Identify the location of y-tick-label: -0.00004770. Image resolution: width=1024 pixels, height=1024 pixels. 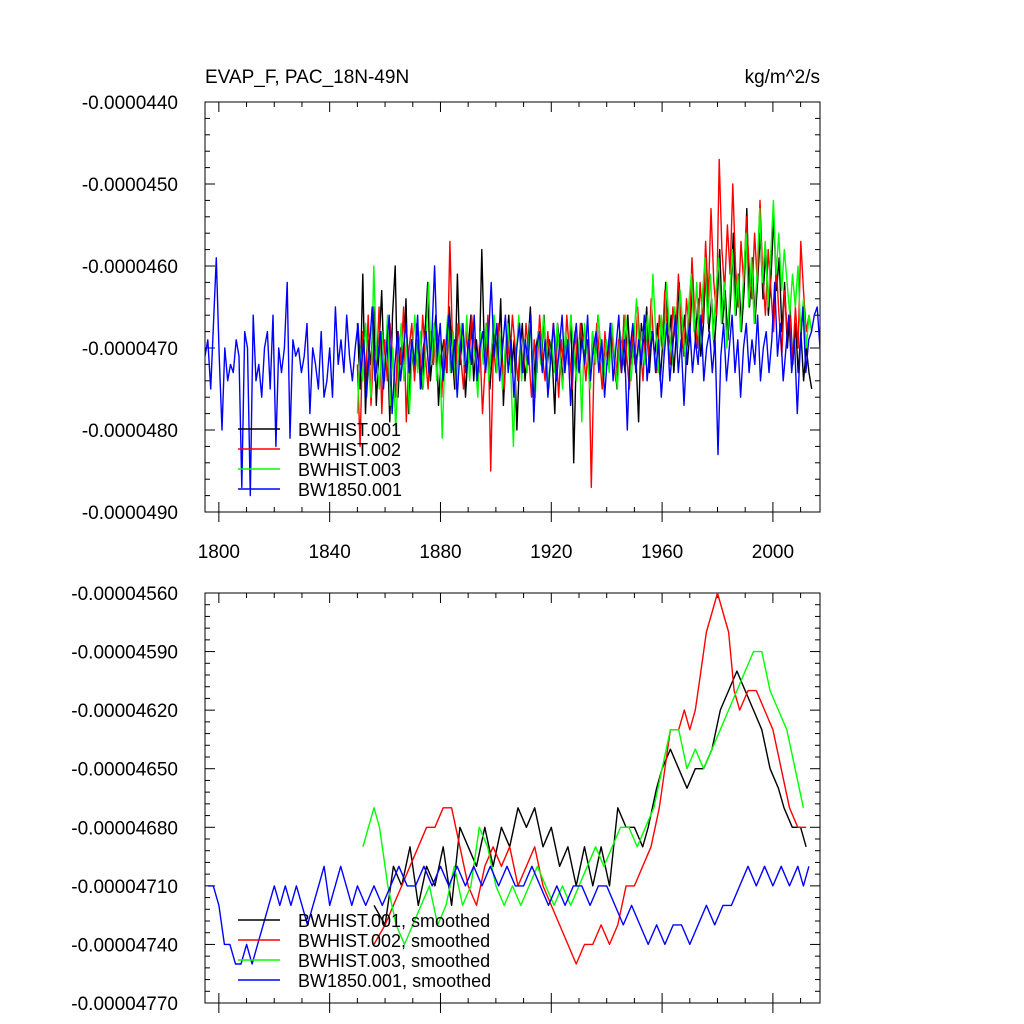
(124, 1004).